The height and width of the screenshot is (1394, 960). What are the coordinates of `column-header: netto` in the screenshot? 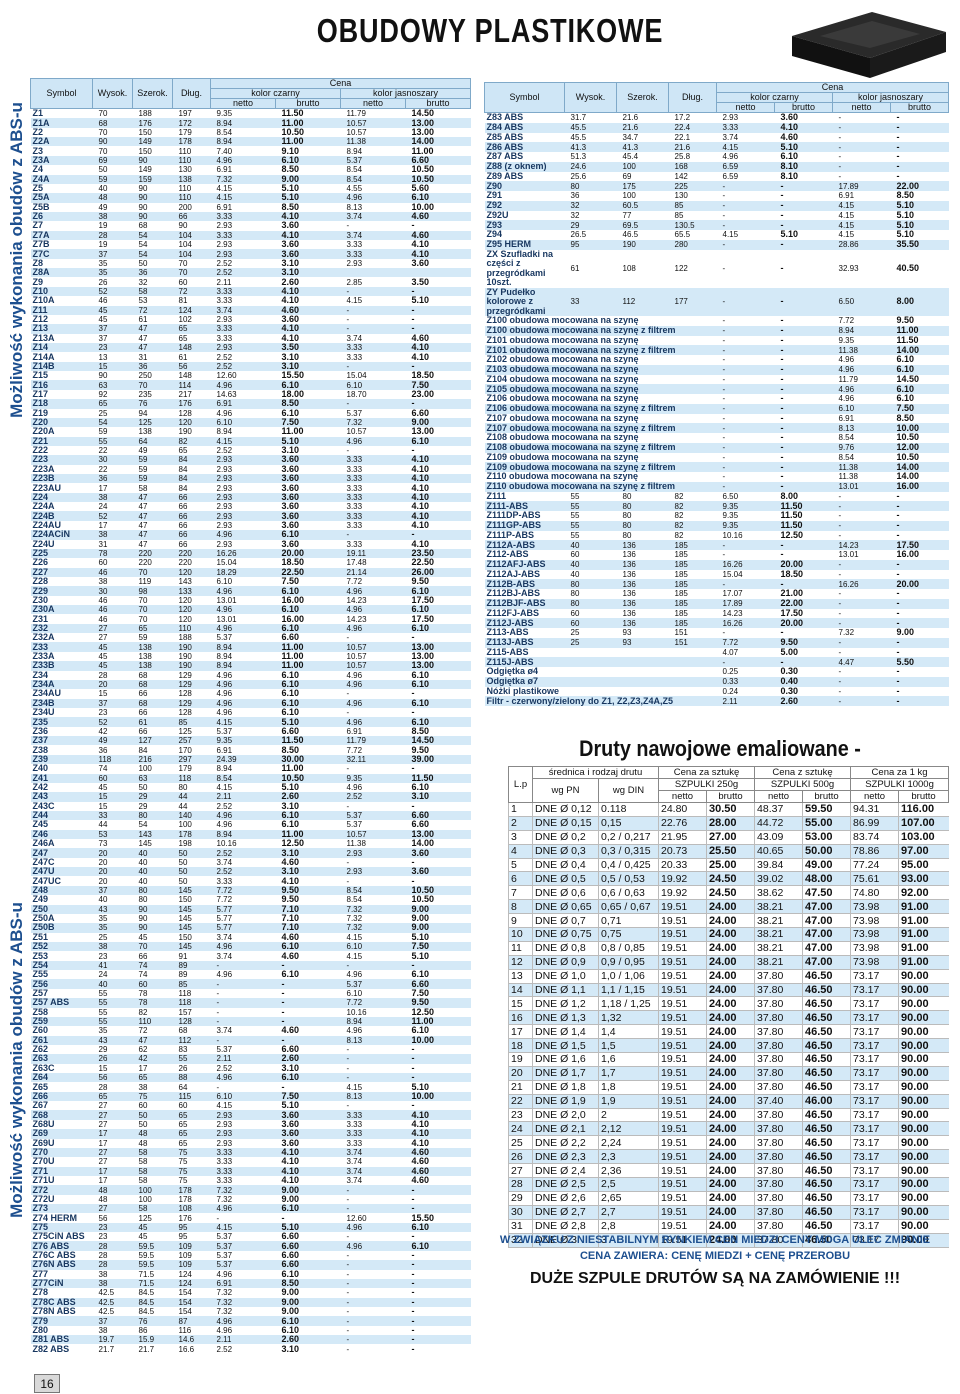 It's located at (745, 107).